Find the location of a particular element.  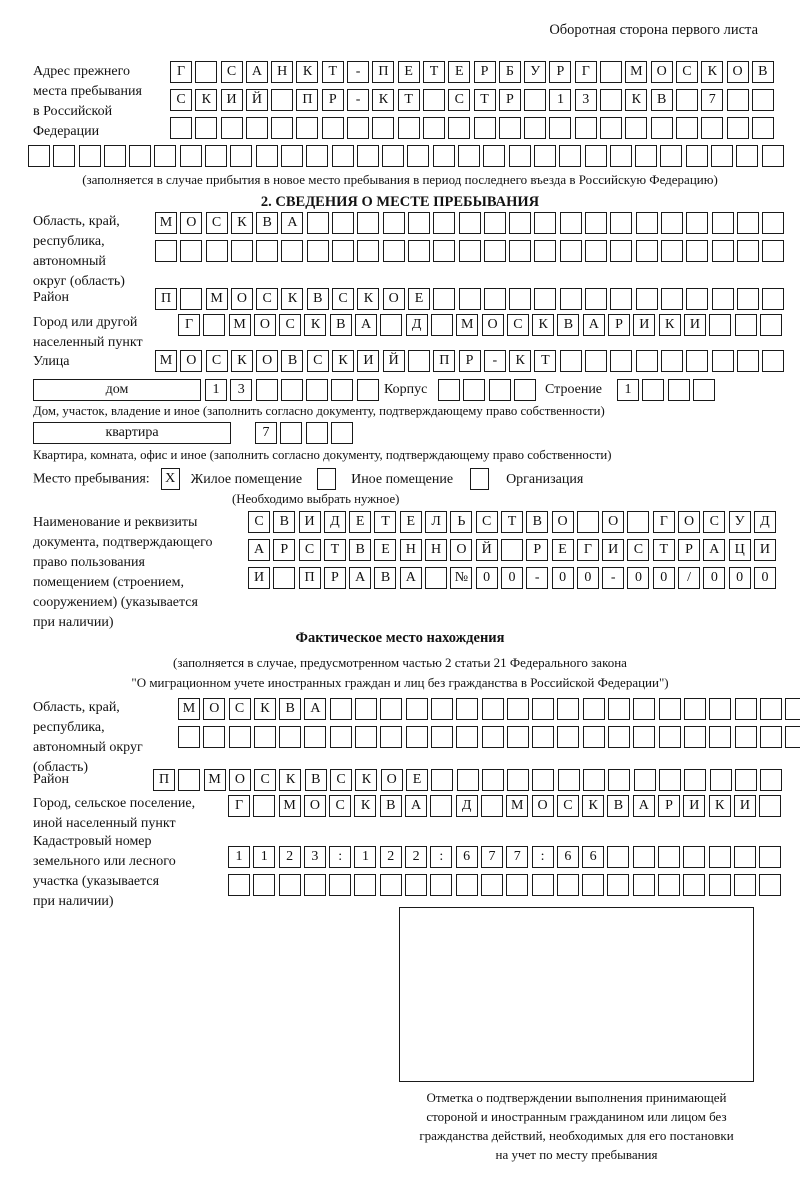

confirmation-stamp-box is located at coordinates (576, 994).